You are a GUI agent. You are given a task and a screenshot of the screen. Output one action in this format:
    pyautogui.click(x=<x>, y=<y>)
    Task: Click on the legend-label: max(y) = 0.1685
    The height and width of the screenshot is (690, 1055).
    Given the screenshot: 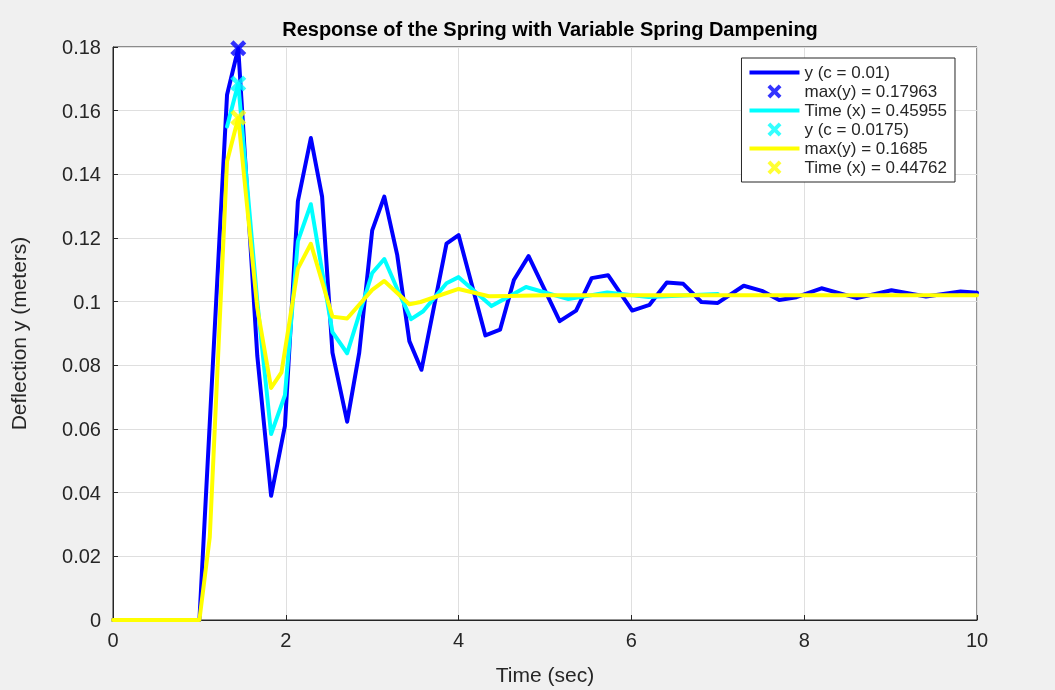 What is the action you would take?
    pyautogui.click(x=866, y=148)
    